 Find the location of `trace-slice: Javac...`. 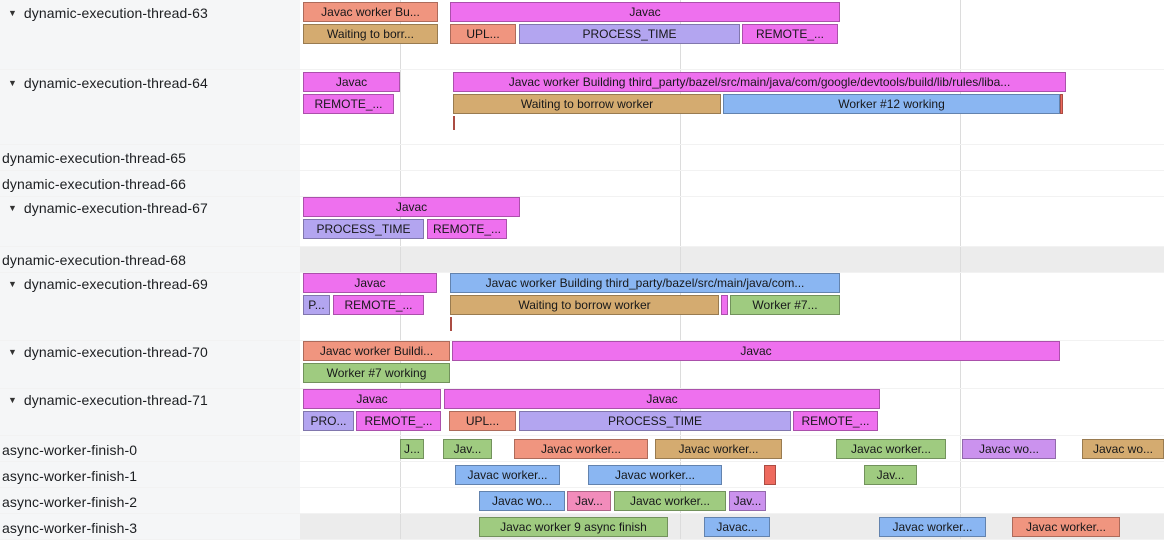

trace-slice: Javac... is located at coordinates (737, 527).